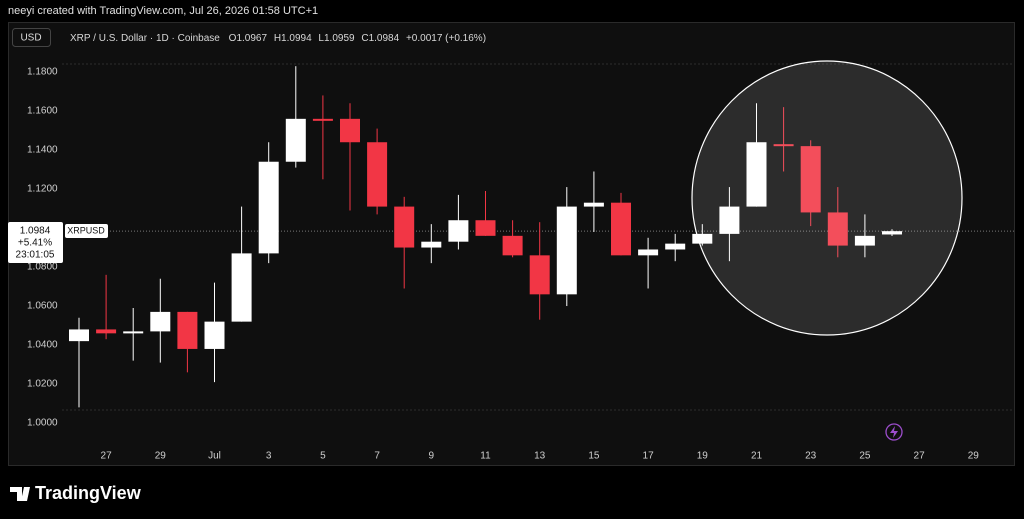  Describe the element at coordinates (42, 111) in the screenshot. I see `y-tick-label: 1.1600` at that location.